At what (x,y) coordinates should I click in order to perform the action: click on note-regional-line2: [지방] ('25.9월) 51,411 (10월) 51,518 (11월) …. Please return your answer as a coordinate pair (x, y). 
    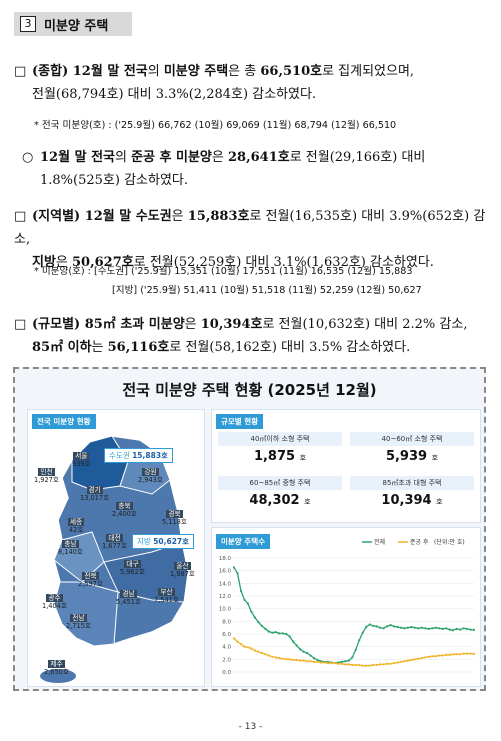
    Looking at the image, I should click on (267, 290).